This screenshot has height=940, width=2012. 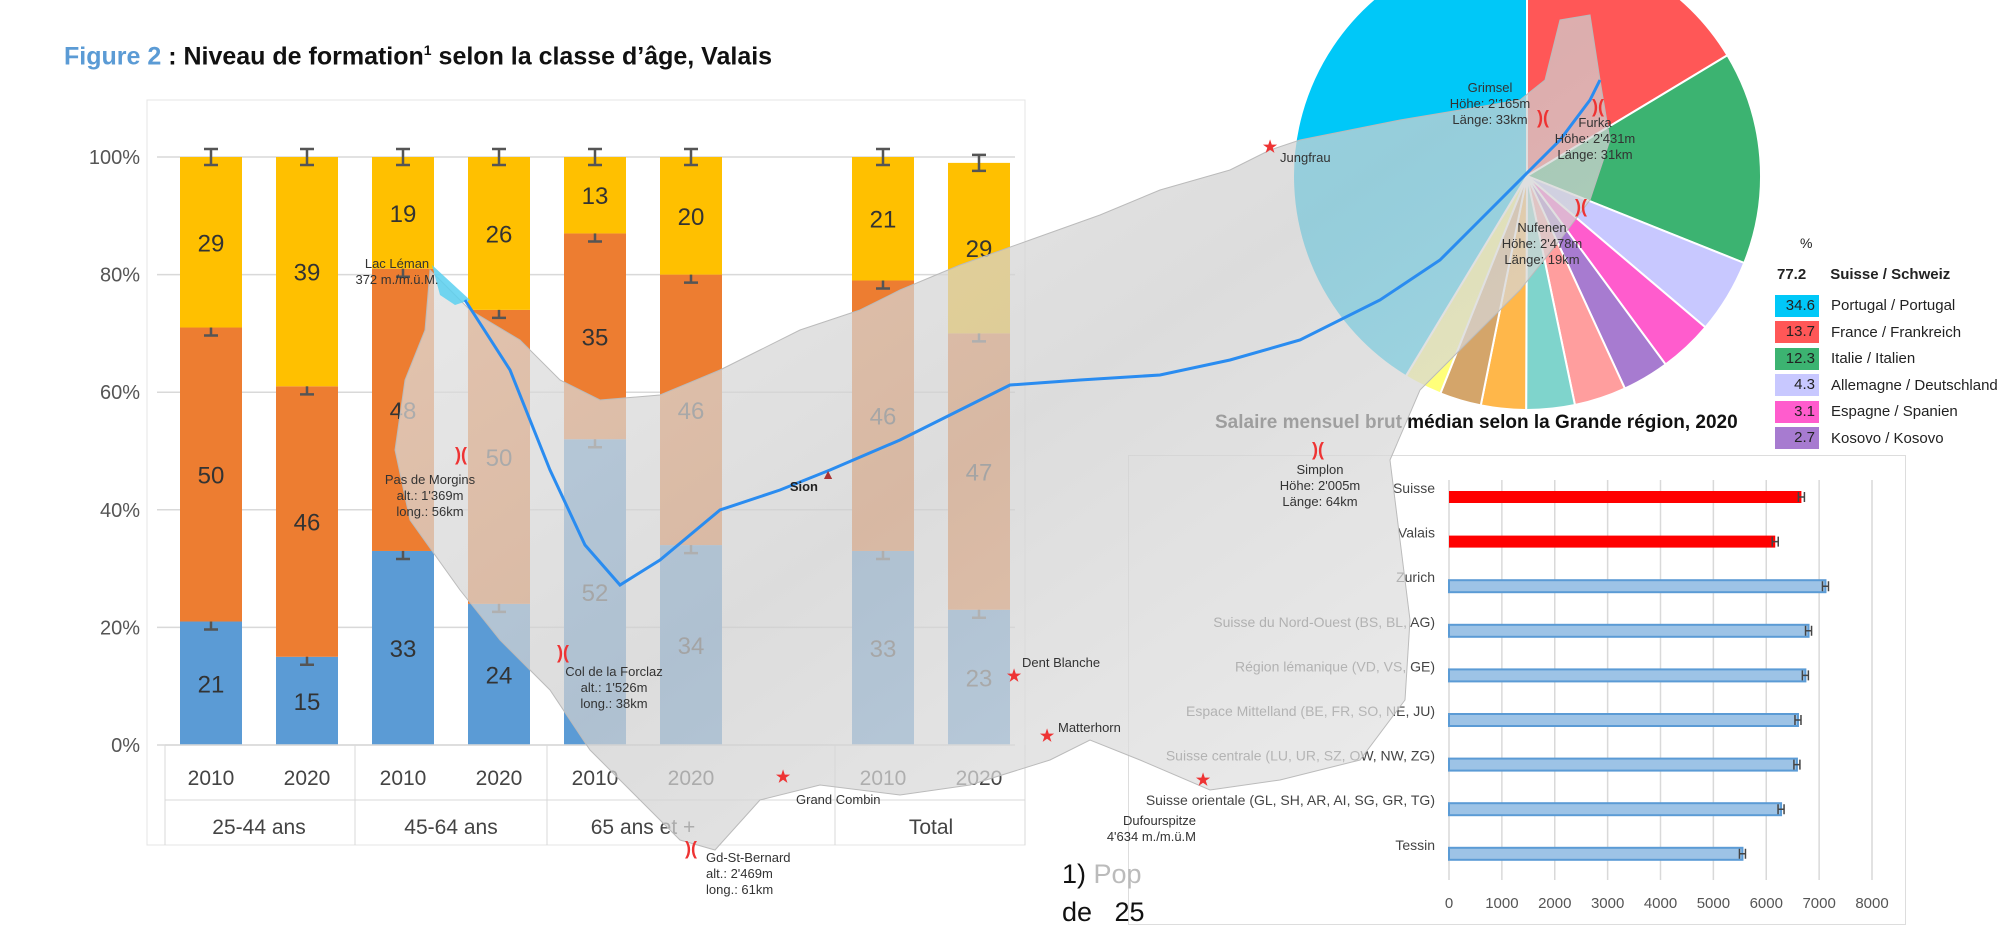 I want to click on map-label-gd-st-bernard: Gd-St-Bernard alt.: 2'469m long.: 61km, so click(x=748, y=873).